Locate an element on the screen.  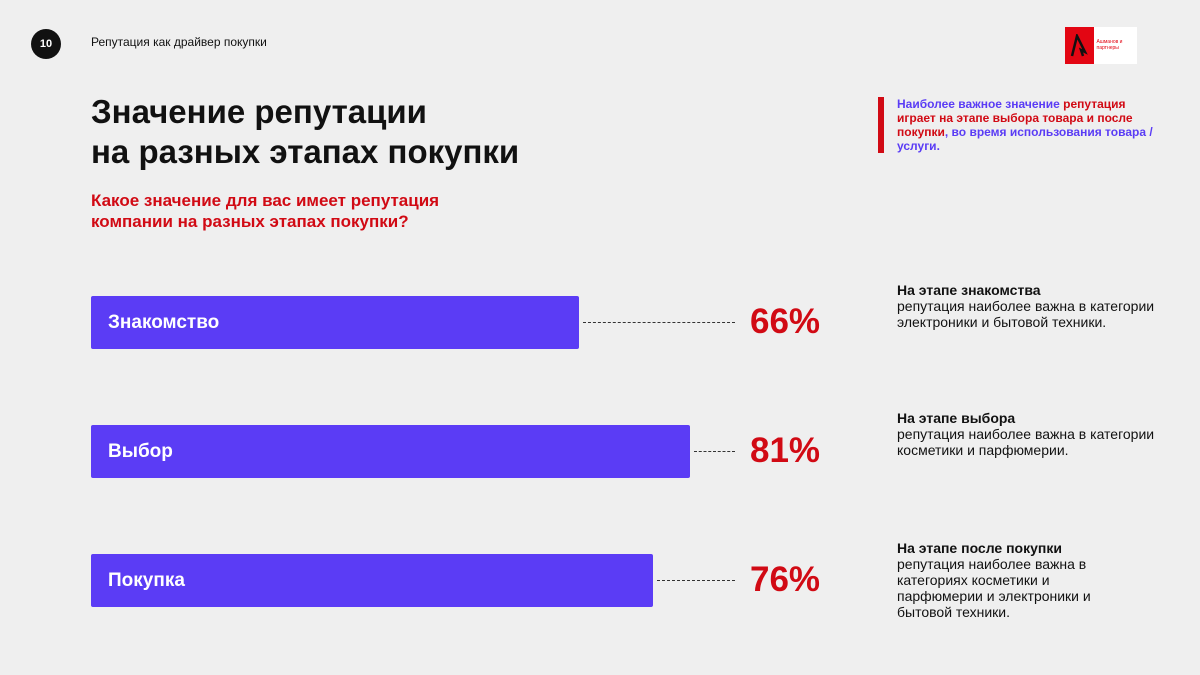
bar-1: Знакомство is located at coordinates (335, 322).